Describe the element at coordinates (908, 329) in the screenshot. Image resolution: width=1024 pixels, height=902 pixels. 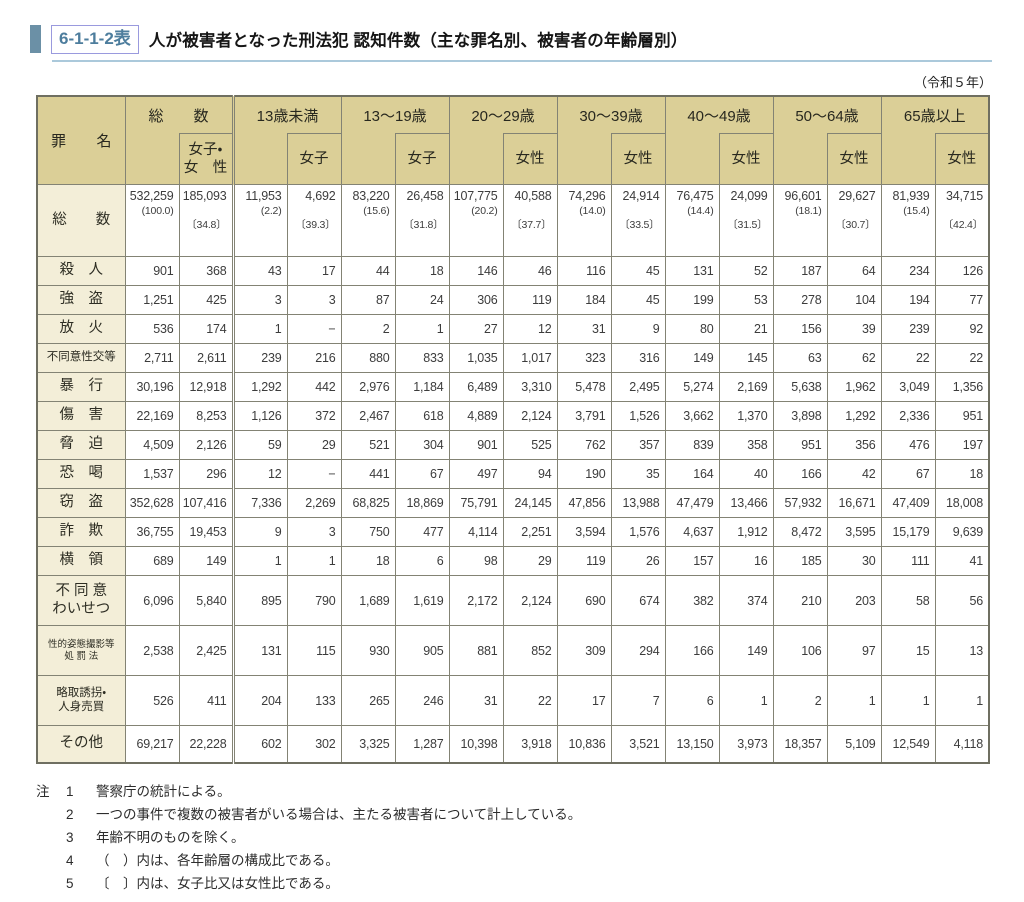
I see `data-cell: 239` at that location.